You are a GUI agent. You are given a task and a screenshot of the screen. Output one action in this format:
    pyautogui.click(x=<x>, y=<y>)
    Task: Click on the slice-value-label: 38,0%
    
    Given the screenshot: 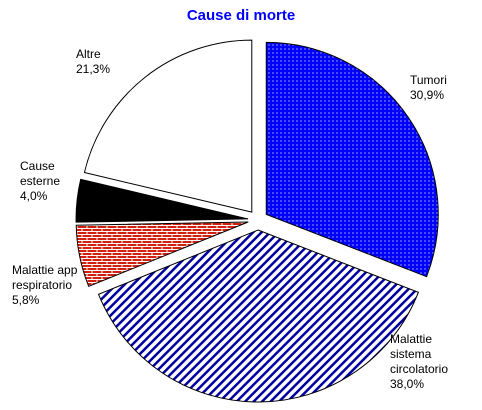 What is the action you would take?
    pyautogui.click(x=407, y=384)
    